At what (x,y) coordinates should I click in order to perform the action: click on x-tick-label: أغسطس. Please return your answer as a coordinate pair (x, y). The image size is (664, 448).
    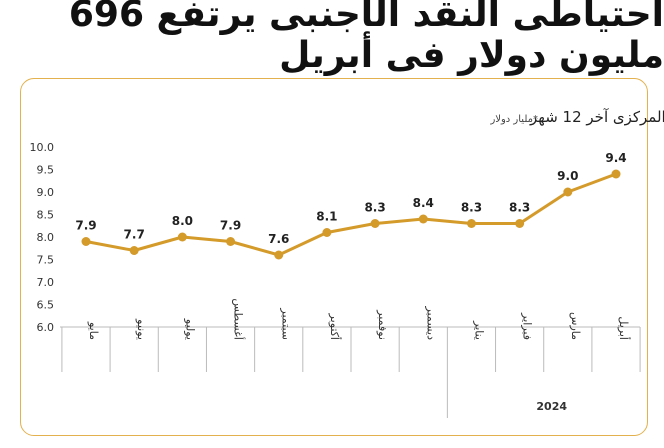
    Looking at the image, I should click on (239, 319).